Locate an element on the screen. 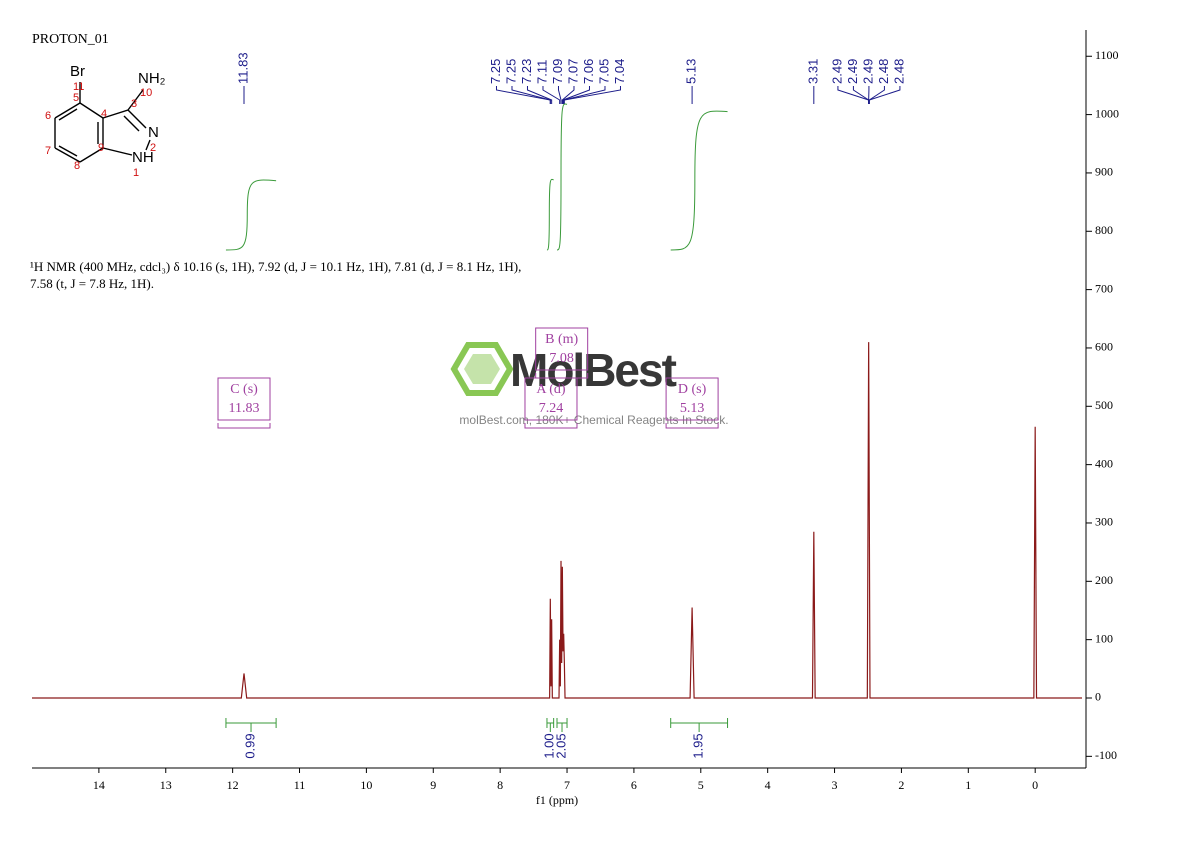 This screenshot has width=1190, height=841. peak-label: 7.05 is located at coordinates (603, 71).